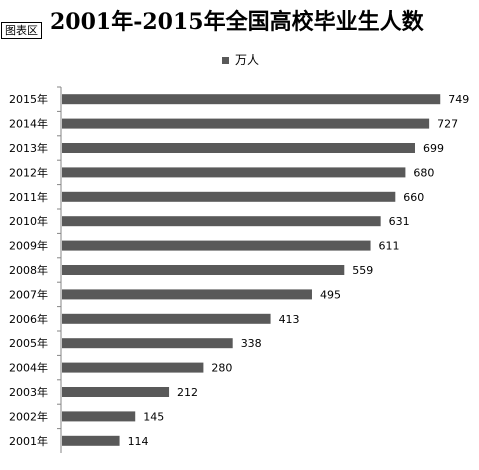 Image resolution: width=479 pixels, height=470 pixels. I want to click on chart-area-tag: 图表区, so click(21, 30).